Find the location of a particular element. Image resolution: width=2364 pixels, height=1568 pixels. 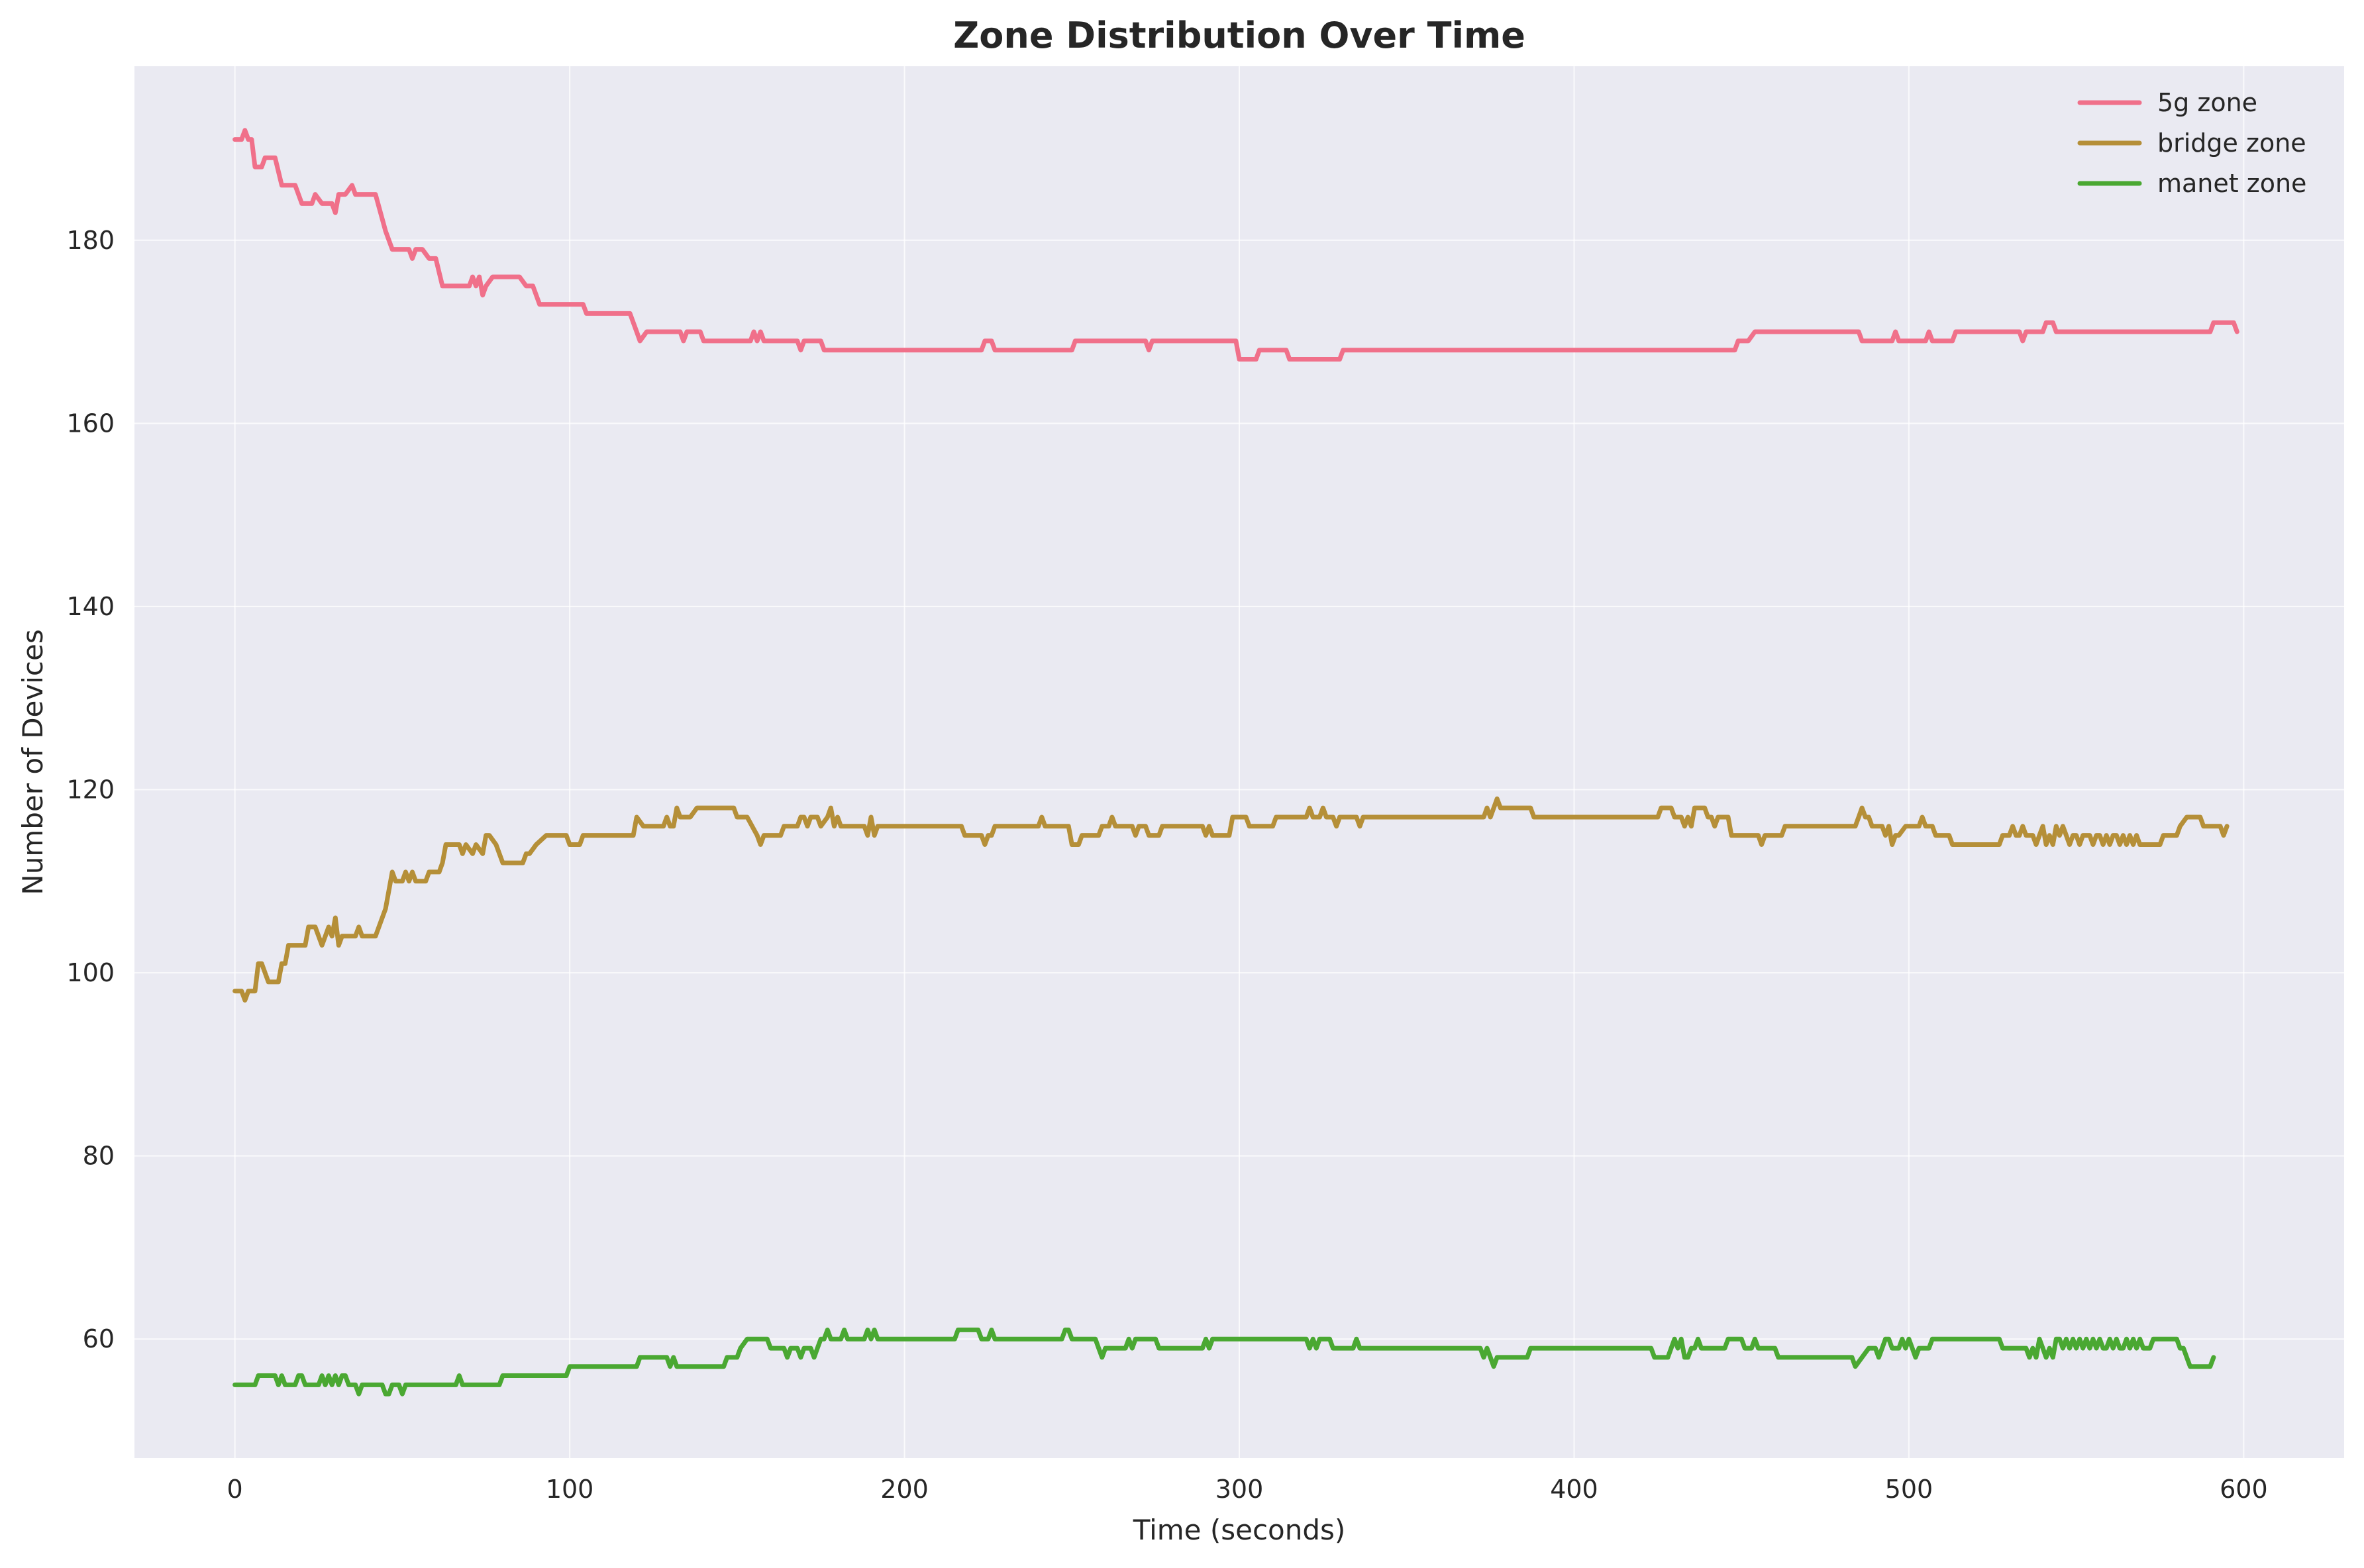

x-tick-label: 400 is located at coordinates (1574, 1489).